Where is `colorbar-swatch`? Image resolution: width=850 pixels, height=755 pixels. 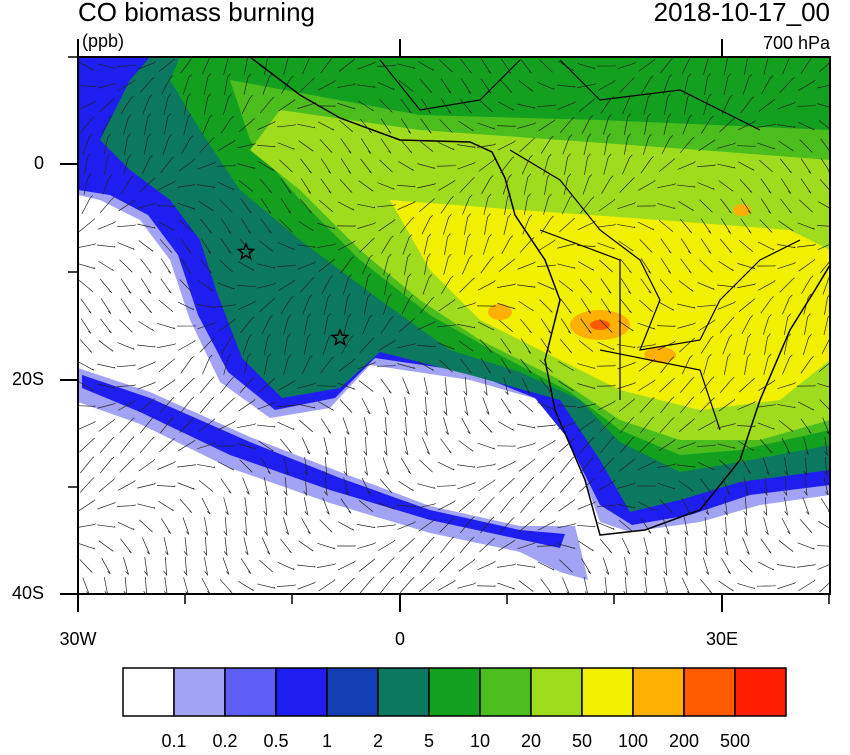
colorbar-swatch is located at coordinates (709, 692).